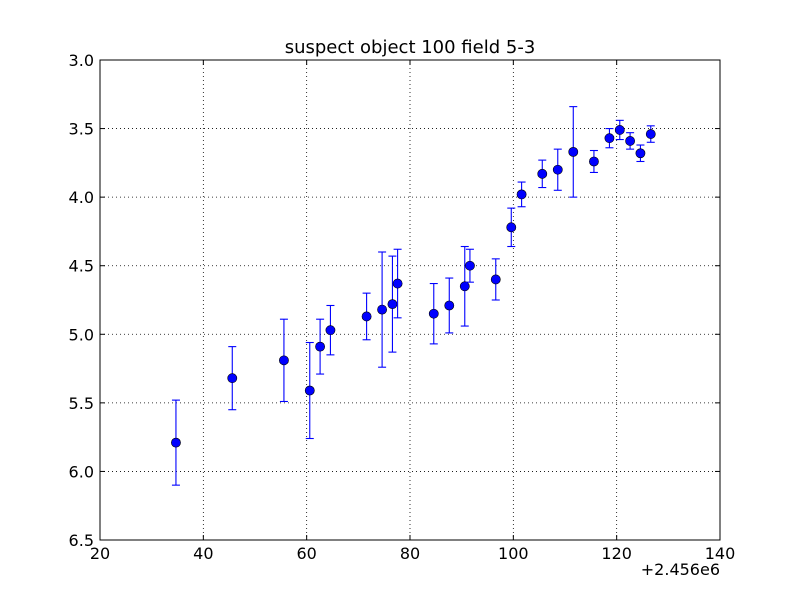  I want to click on y-tick-label: 3.5, so click(81, 129).